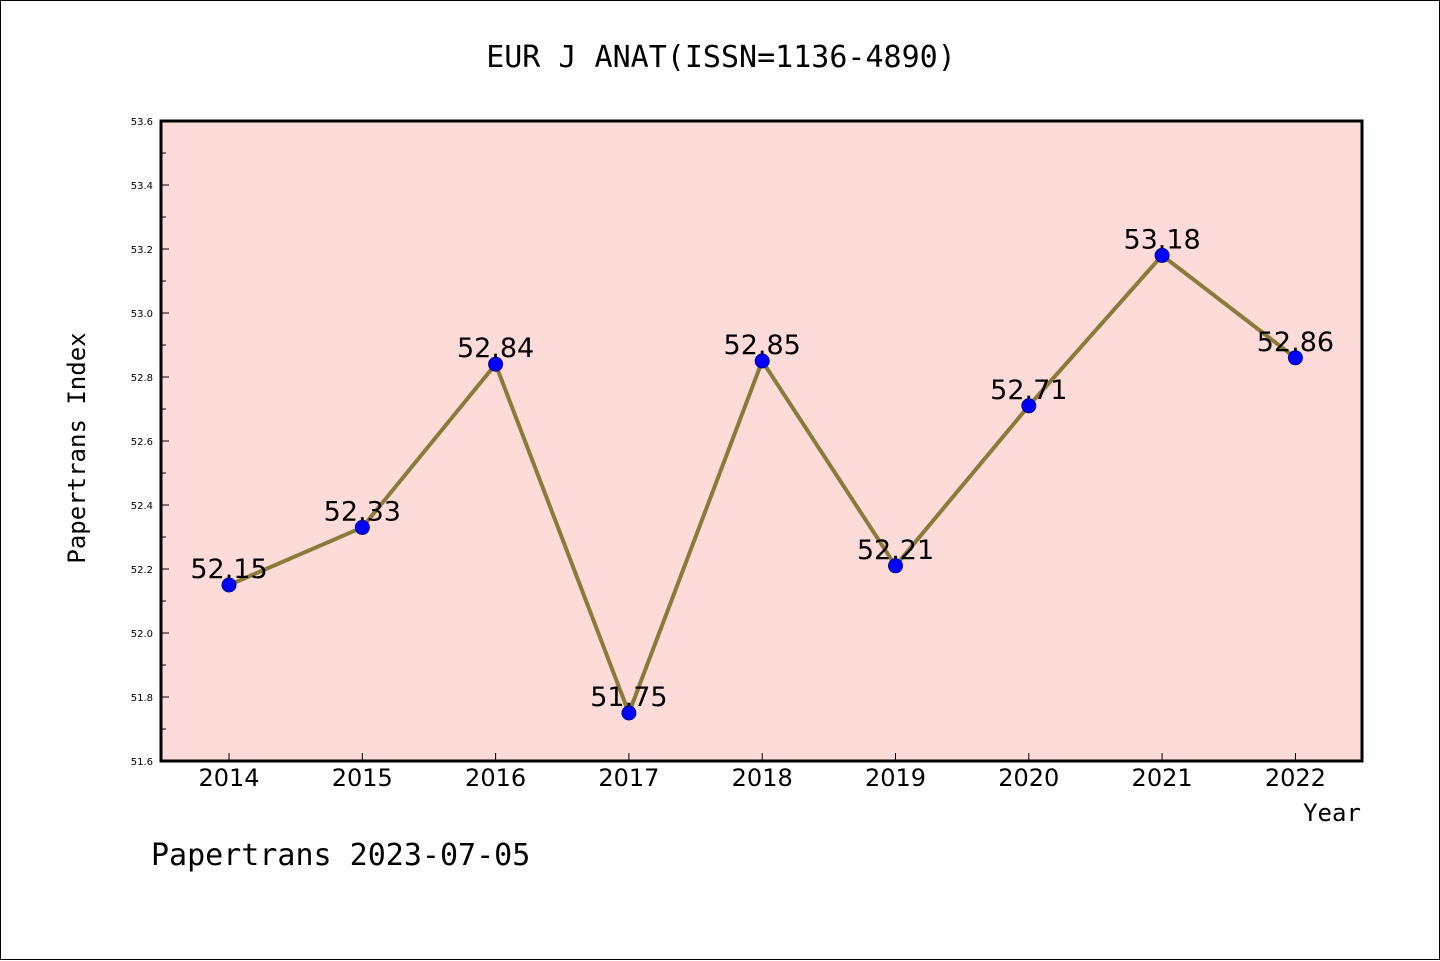 The height and width of the screenshot is (961, 1440). I want to click on y-tick-label: 53.6, so click(142, 122).